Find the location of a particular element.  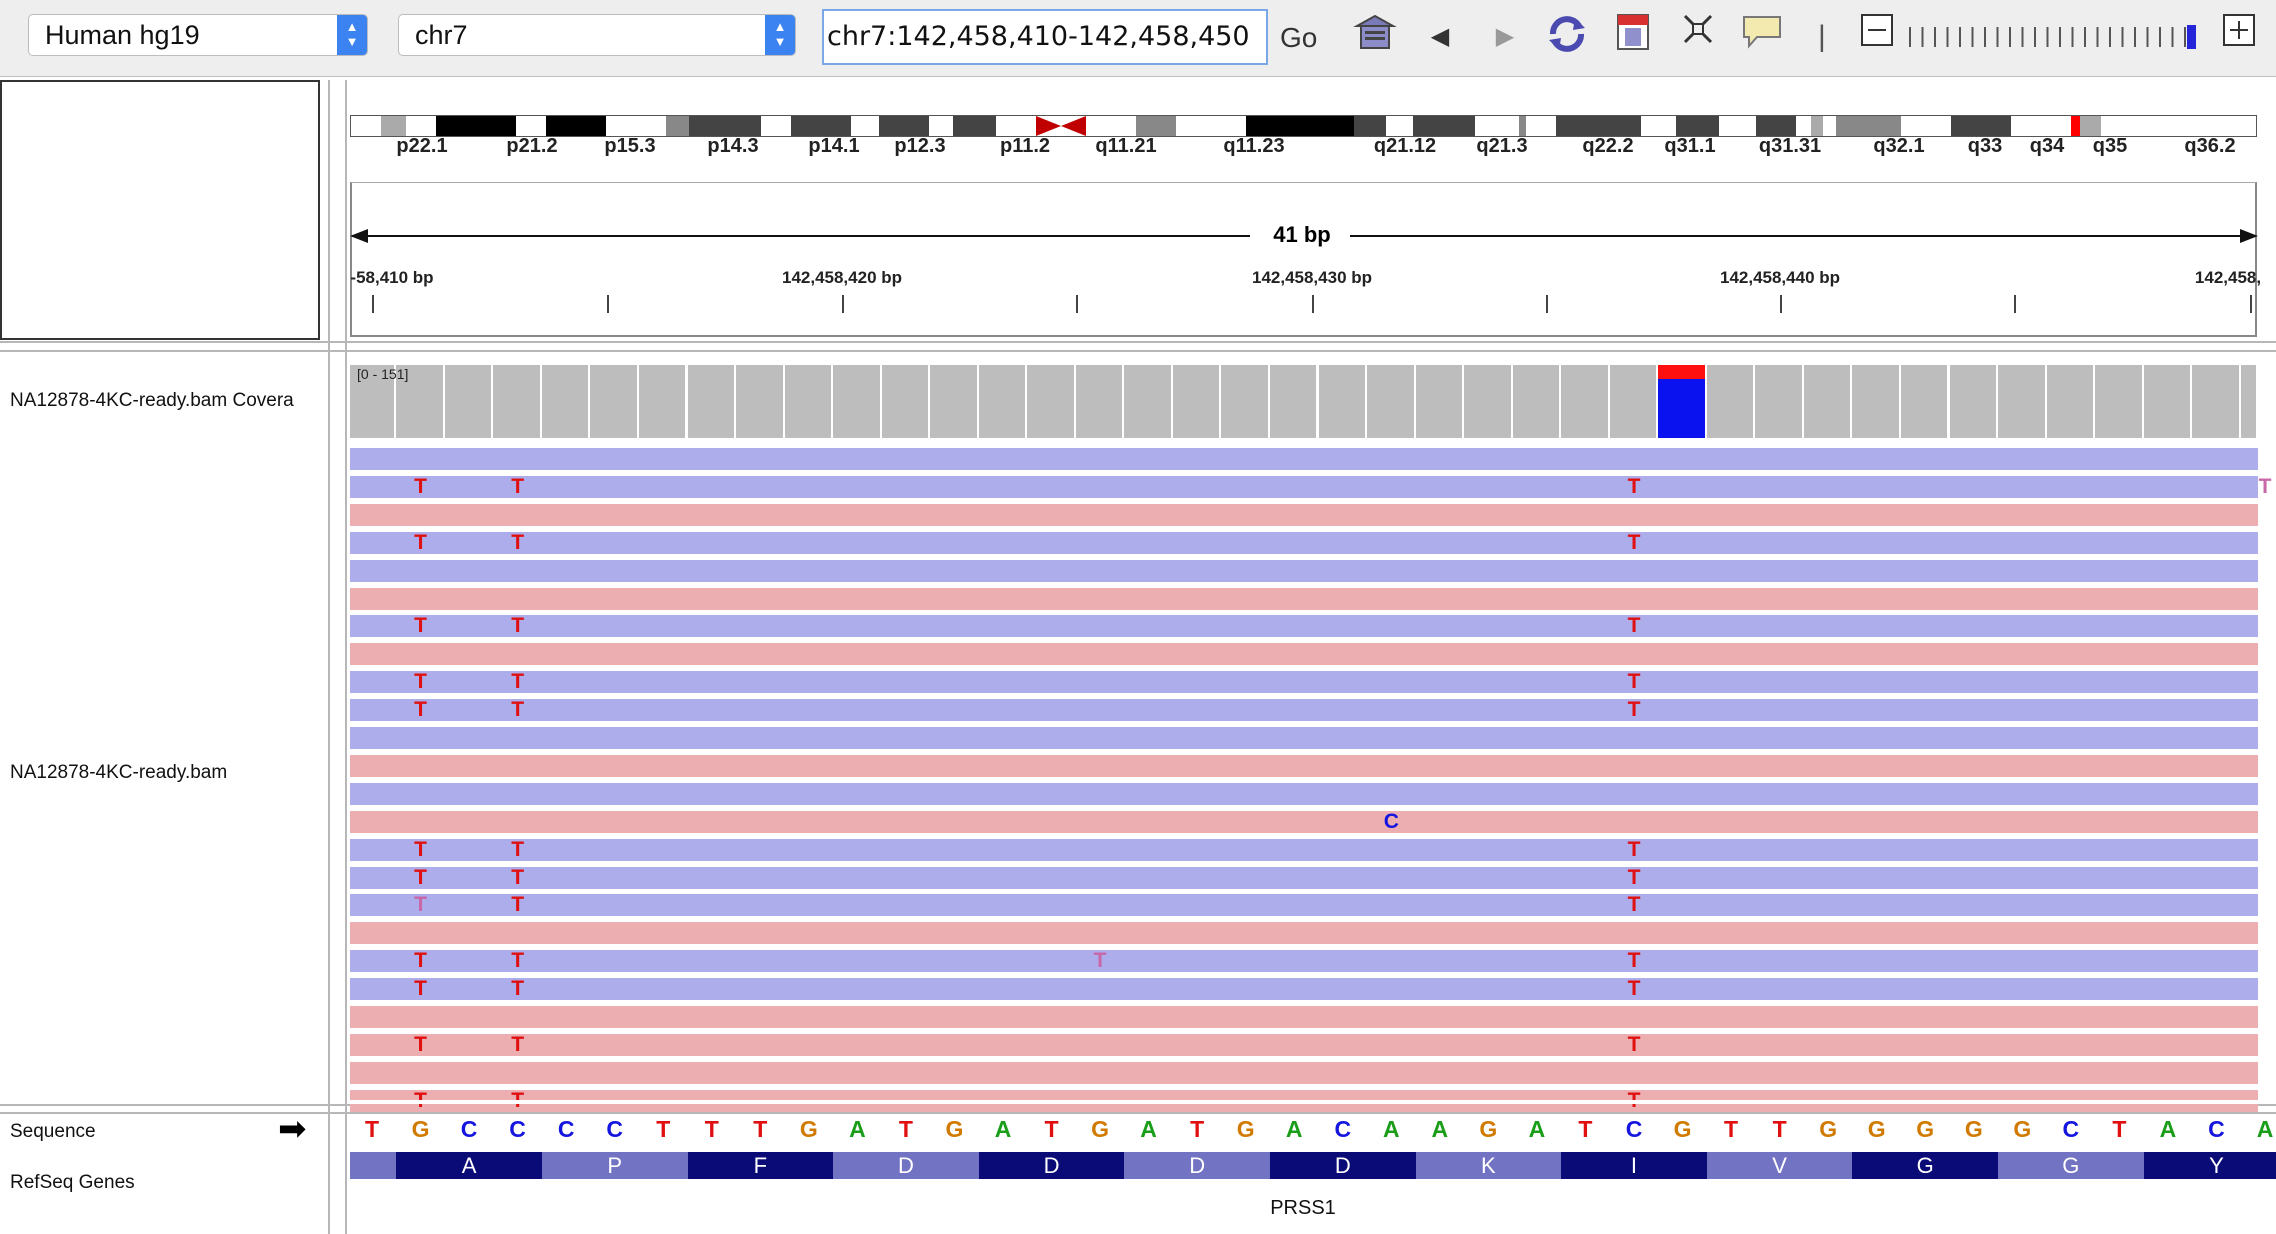

alignment-track-name: NA12878-4KC-ready.bam is located at coordinates (119, 772).